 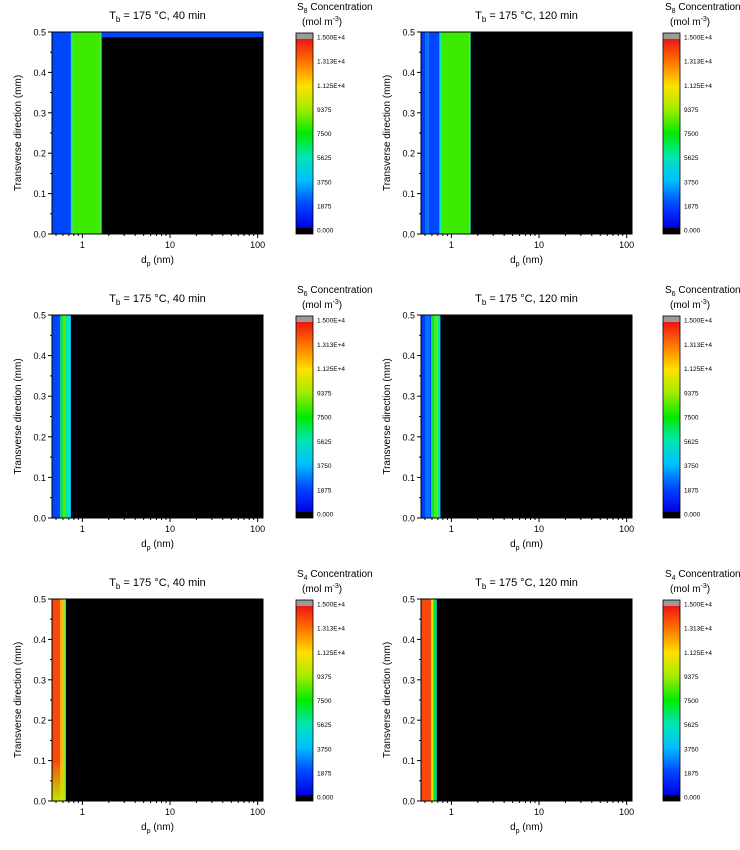 I want to click on colorbar-tick-label: 0.000, so click(x=692, y=231).